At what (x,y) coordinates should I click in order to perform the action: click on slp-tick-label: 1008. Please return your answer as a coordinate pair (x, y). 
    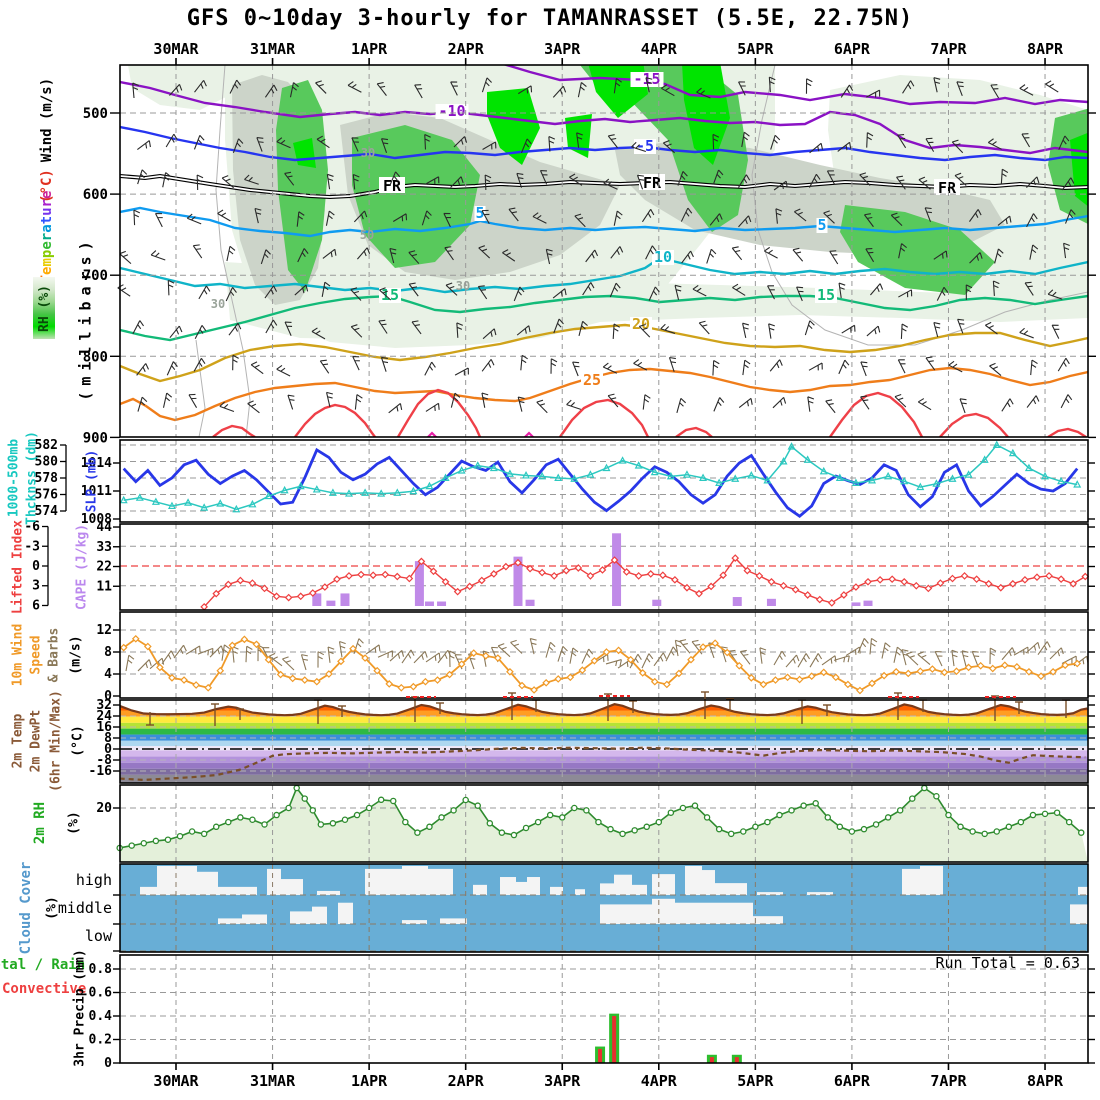
    Looking at the image, I should click on (96, 519).